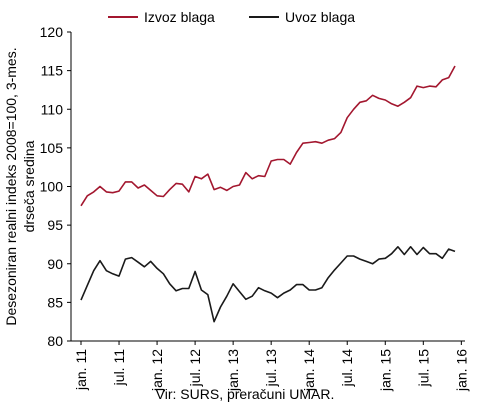 The width and height of the screenshot is (490, 412). Describe the element at coordinates (268, 284) in the screenshot. I see `series-line` at that location.